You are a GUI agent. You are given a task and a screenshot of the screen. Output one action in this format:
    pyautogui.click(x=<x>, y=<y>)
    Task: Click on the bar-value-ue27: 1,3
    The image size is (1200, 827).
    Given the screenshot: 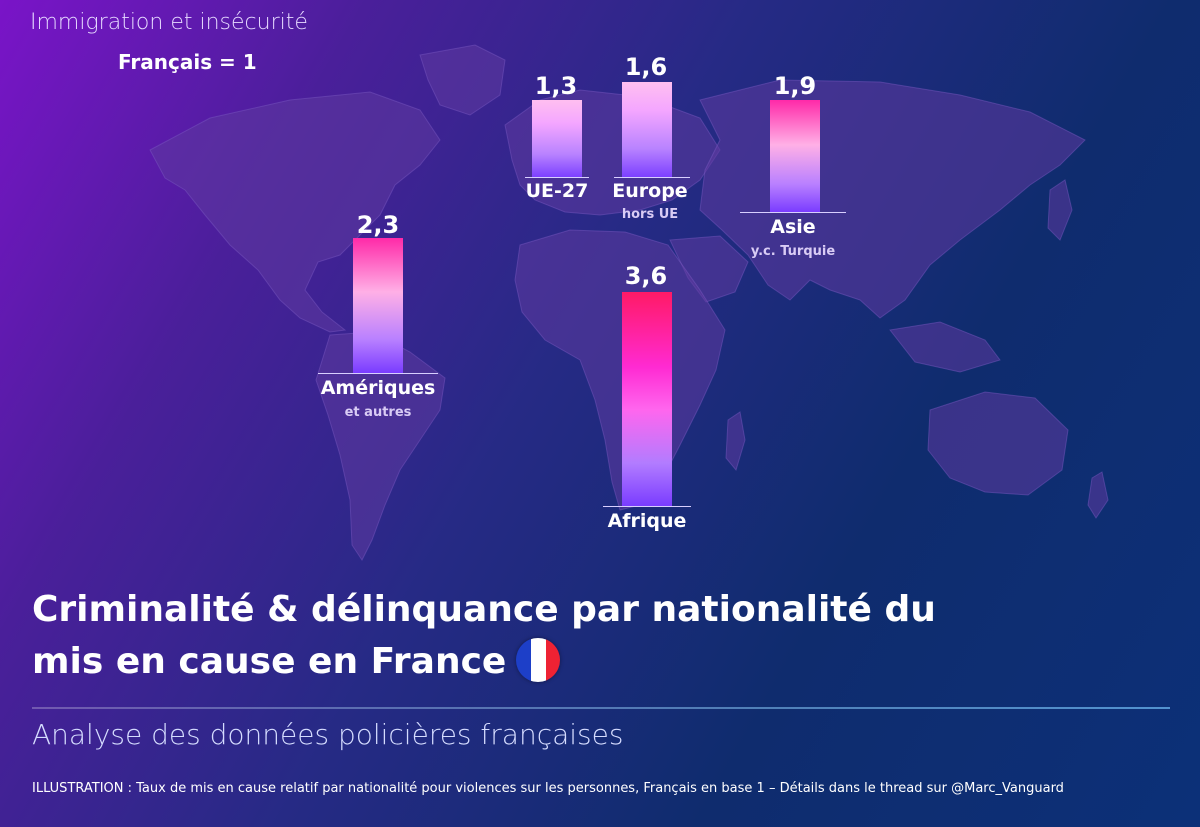 What is the action you would take?
    pyautogui.click(x=556, y=86)
    